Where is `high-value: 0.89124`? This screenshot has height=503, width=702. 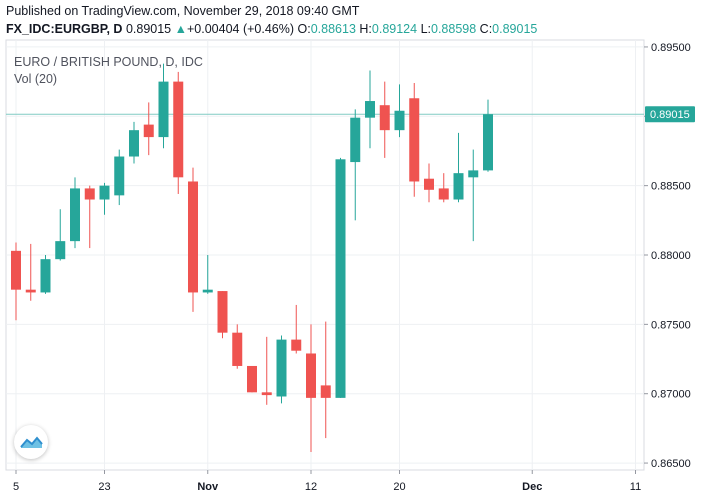 high-value: 0.89124 is located at coordinates (394, 29).